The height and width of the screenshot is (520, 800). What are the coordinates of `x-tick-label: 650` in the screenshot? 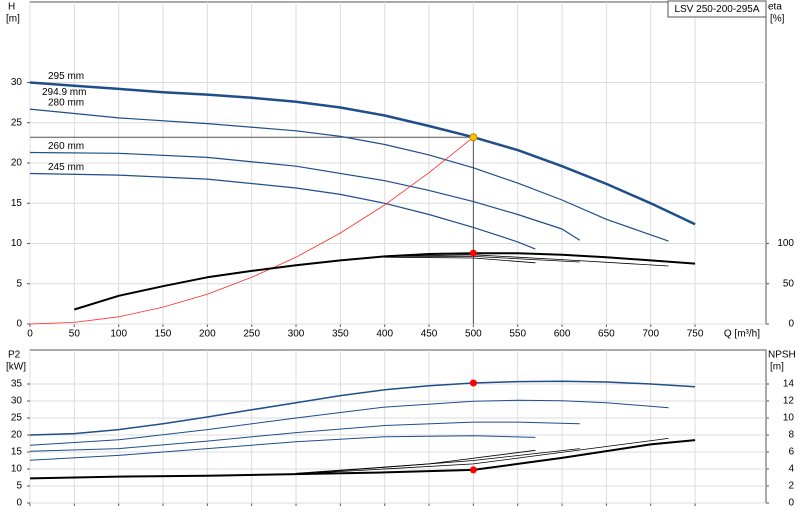 It's located at (606, 334).